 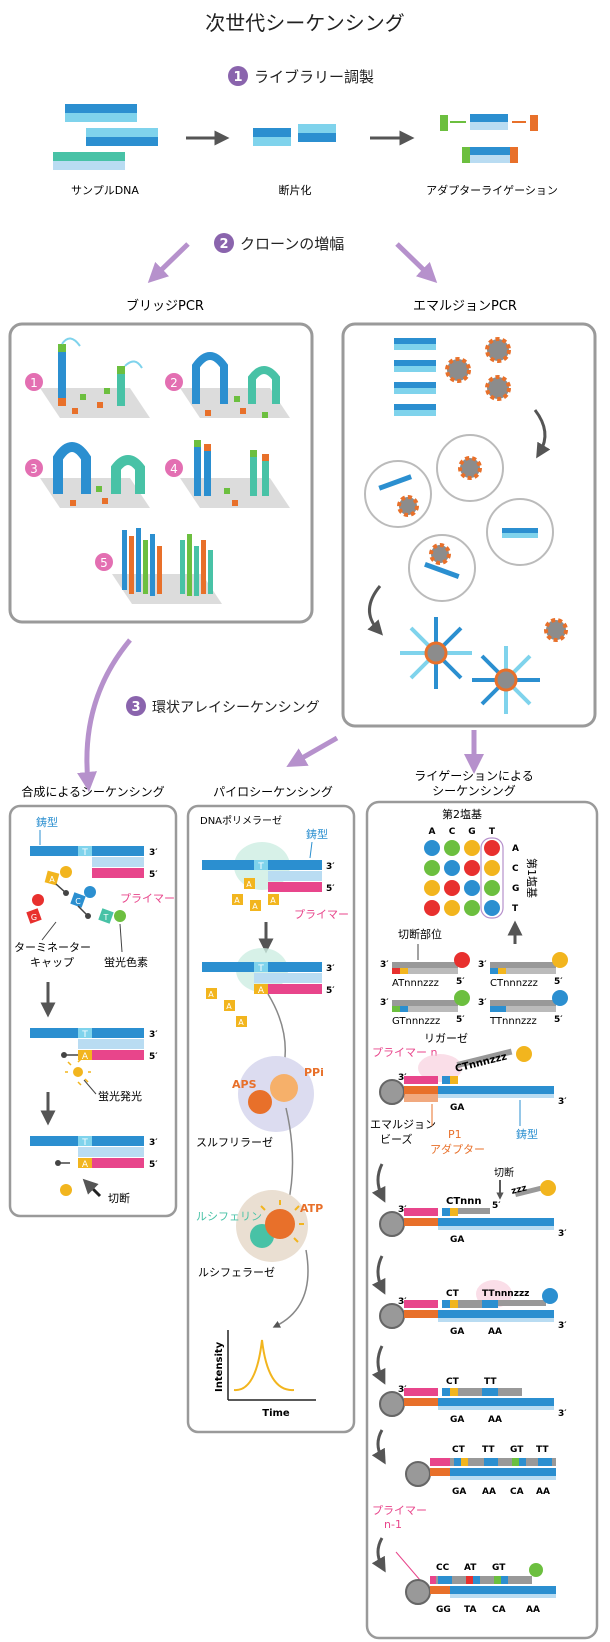 What do you see at coordinates (317, 834) in the screenshot?
I see `pyro-template-label: 鋳型` at bounding box center [317, 834].